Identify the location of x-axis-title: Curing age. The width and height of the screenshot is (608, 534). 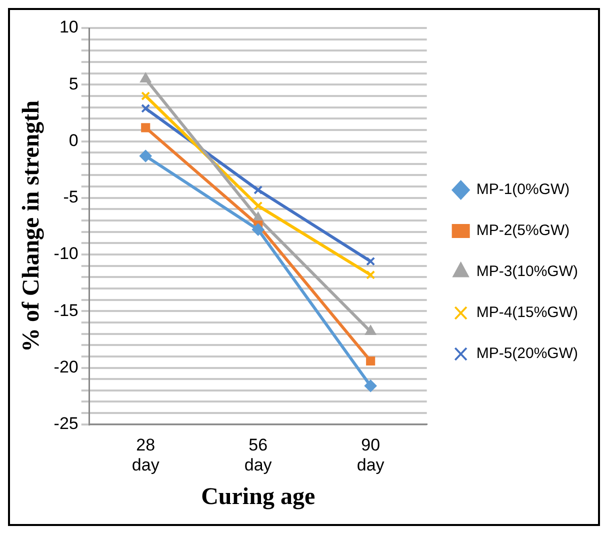
(258, 497).